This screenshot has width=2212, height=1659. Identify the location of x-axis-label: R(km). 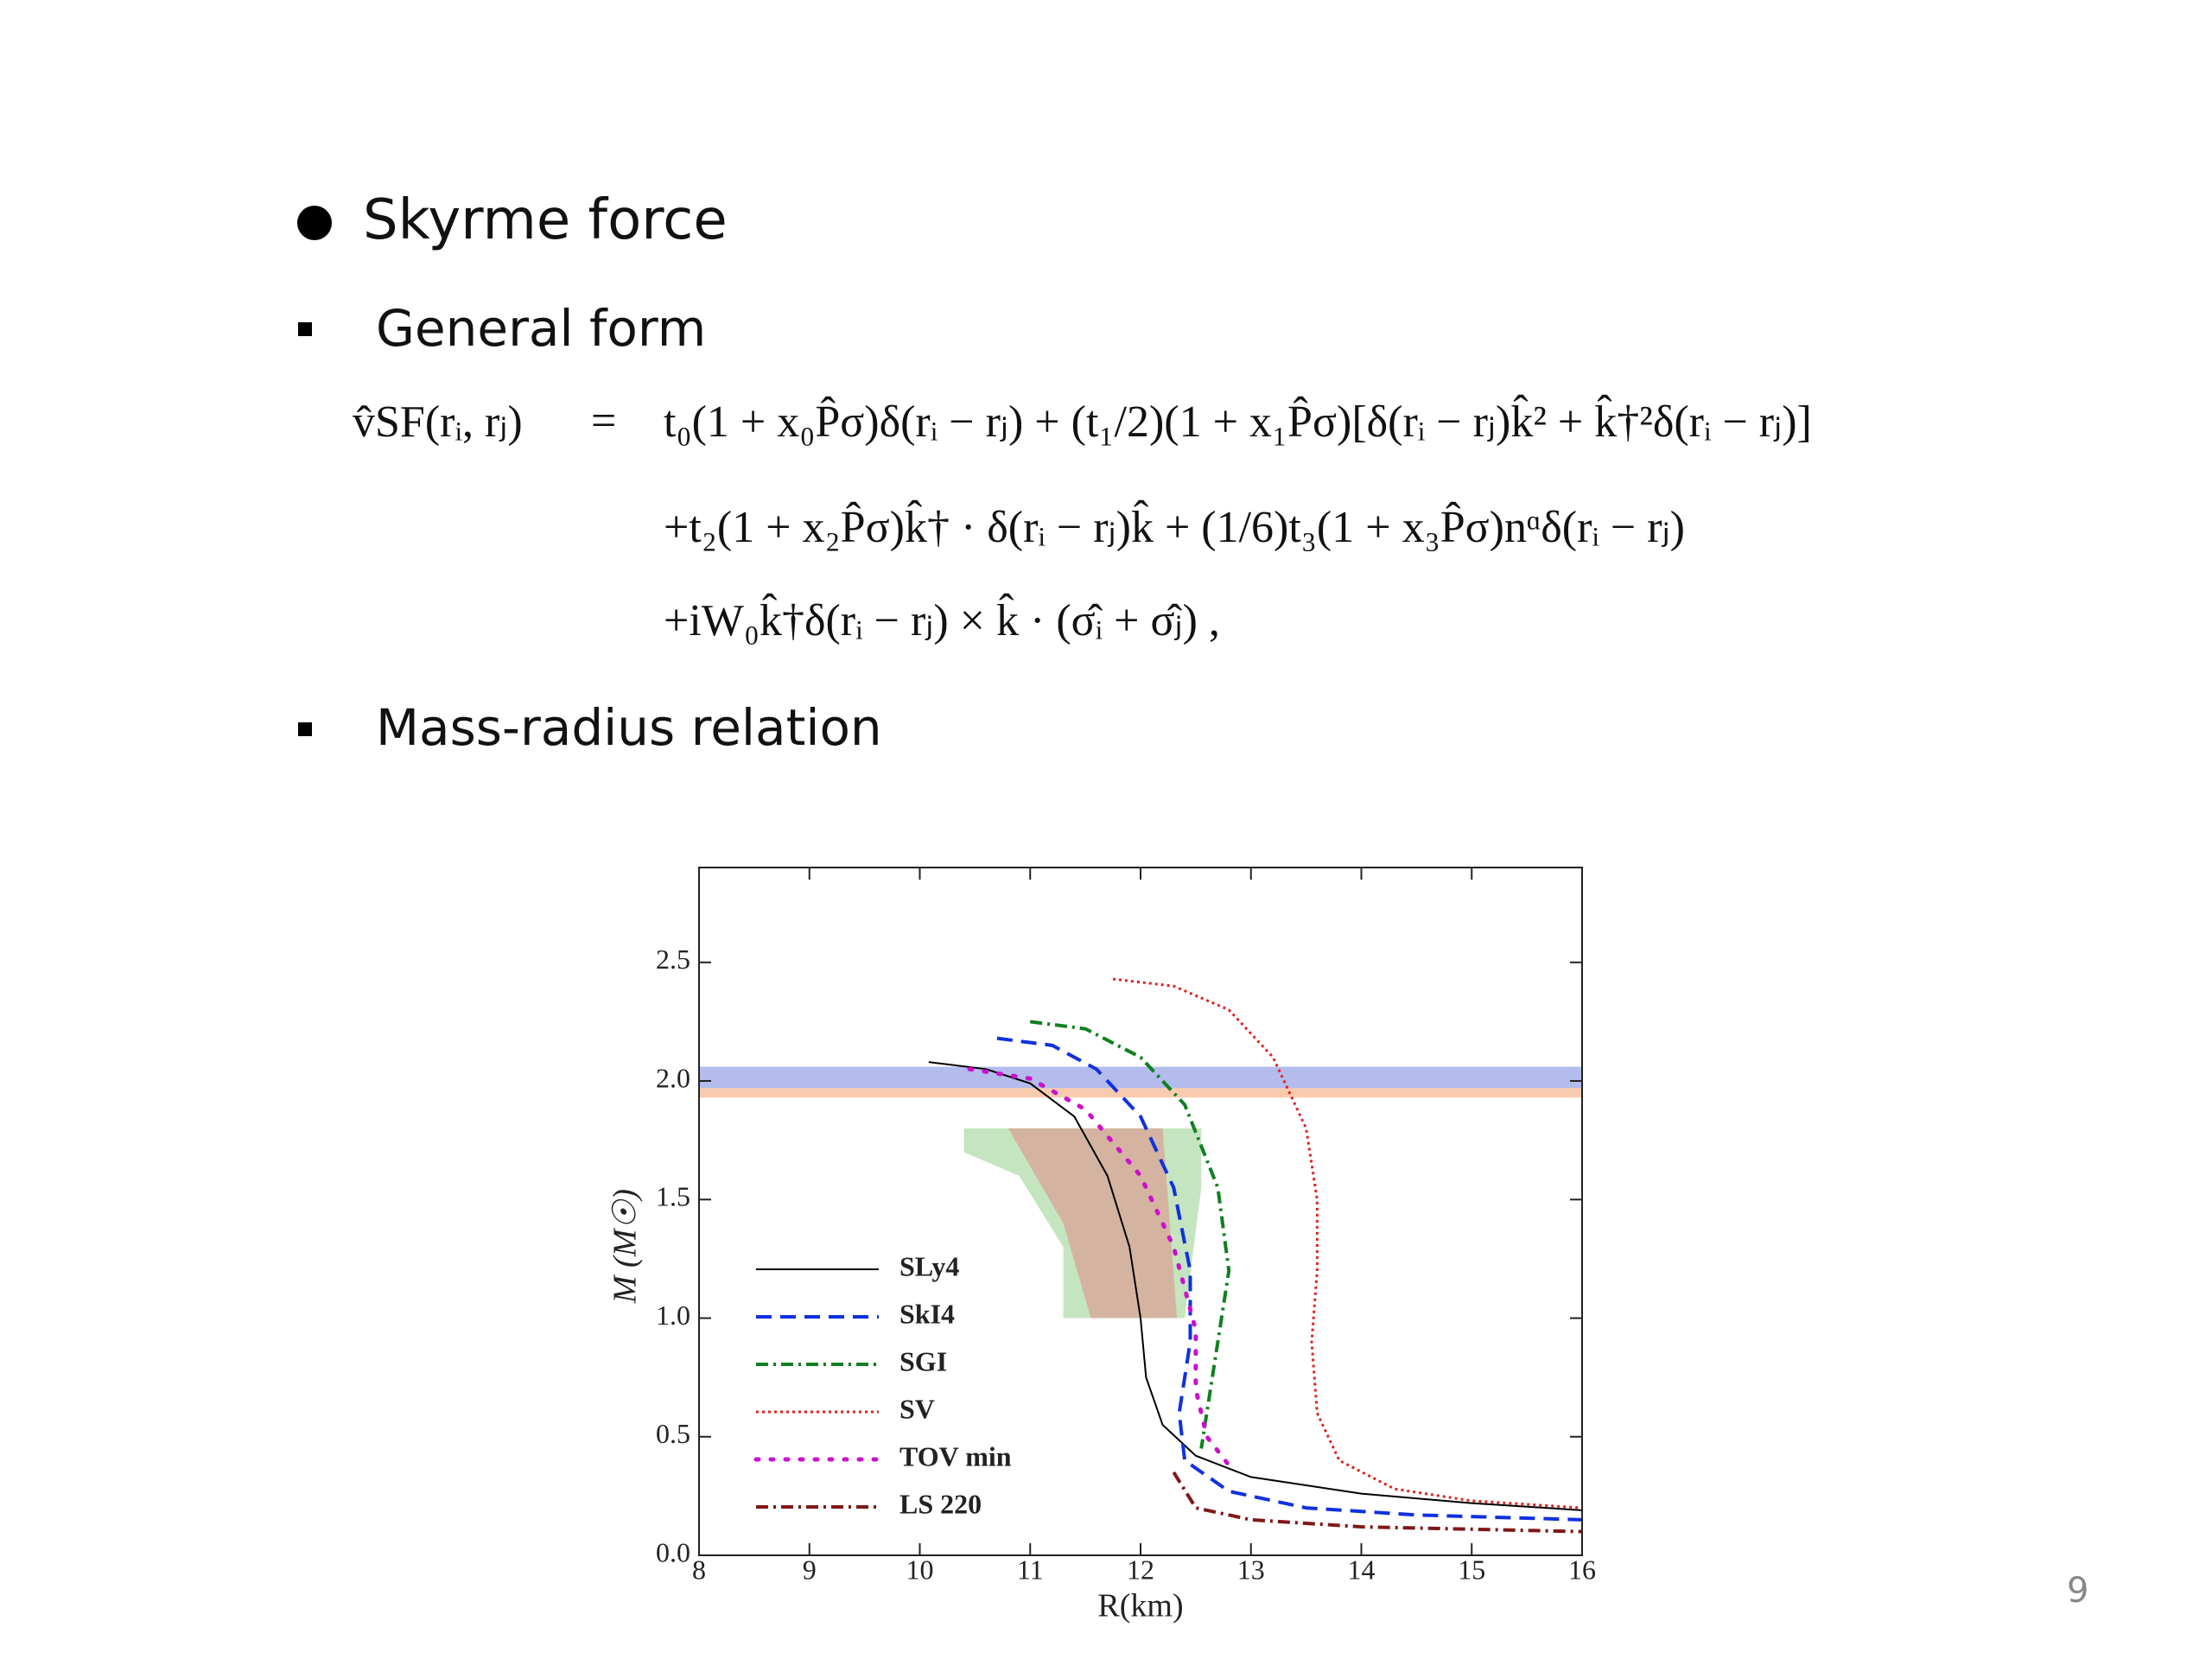
(1140, 1606).